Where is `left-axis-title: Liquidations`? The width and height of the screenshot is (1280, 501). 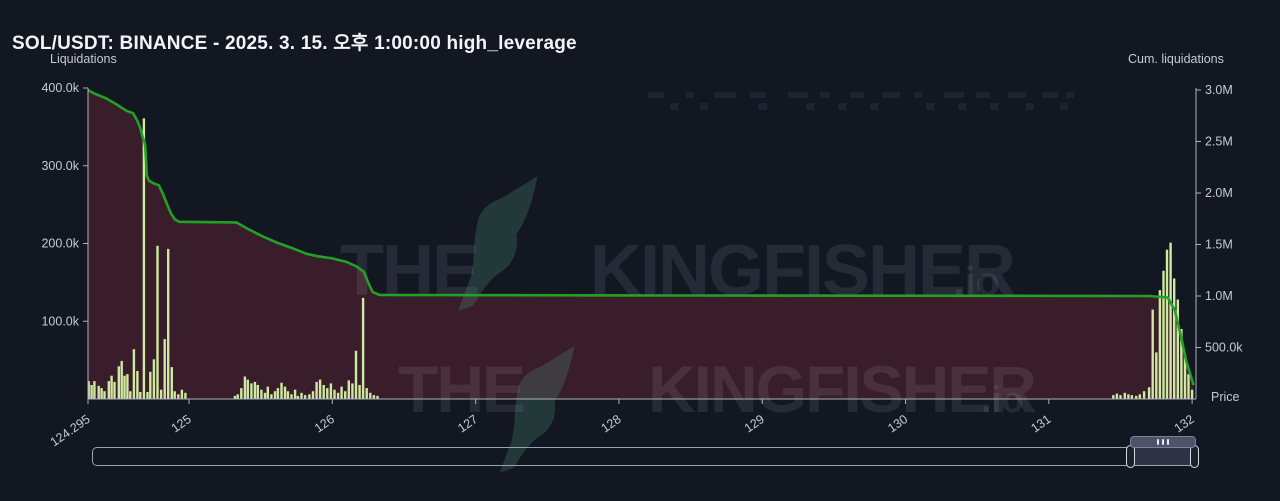
left-axis-title: Liquidations is located at coordinates (83, 59).